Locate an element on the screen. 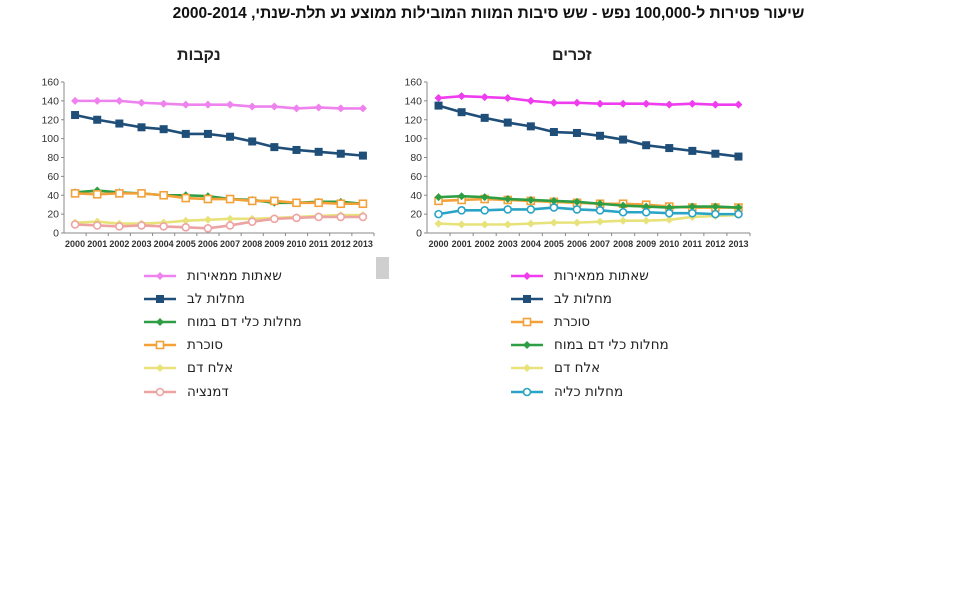  legend-item: סוכרת is located at coordinates (589, 321).